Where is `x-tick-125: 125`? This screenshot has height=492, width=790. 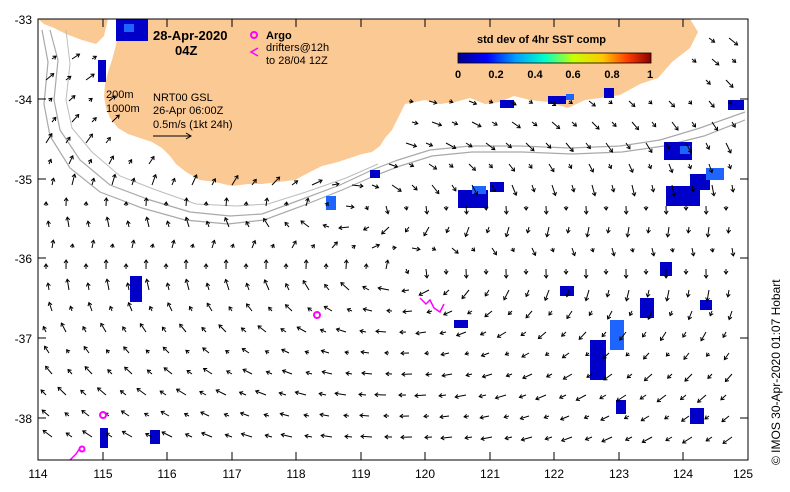 x-tick-125: 125 is located at coordinates (743, 474).